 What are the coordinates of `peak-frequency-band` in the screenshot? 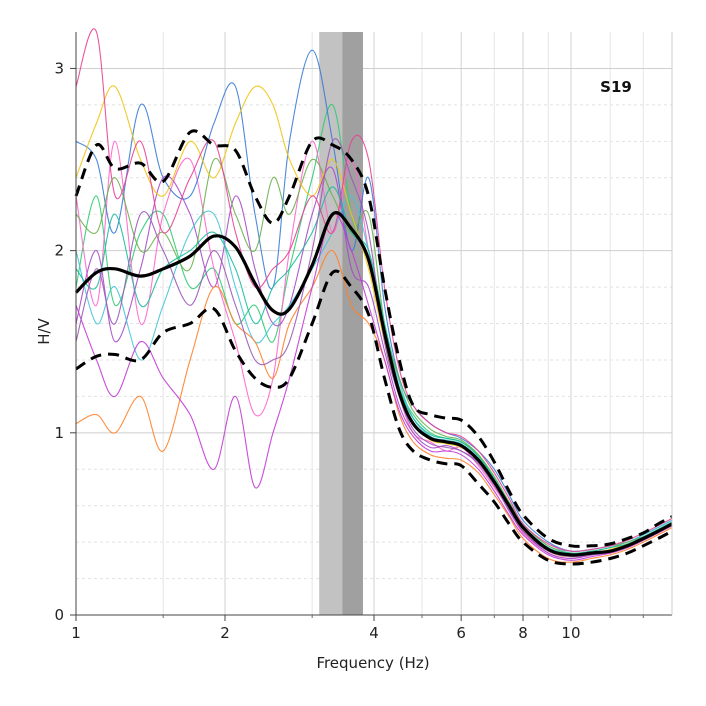 It's located at (341, 323).